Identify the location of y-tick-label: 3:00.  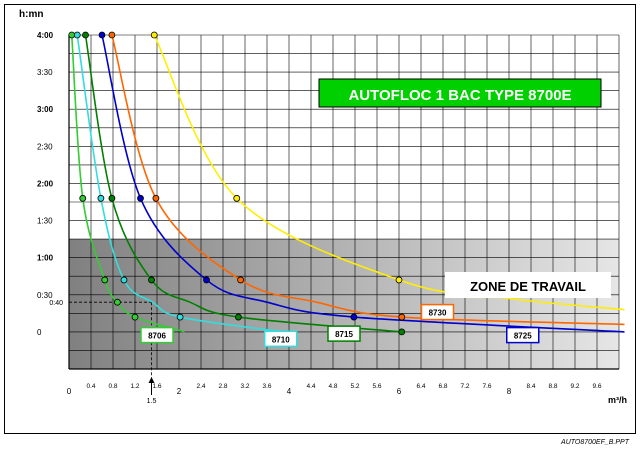
(45, 109).